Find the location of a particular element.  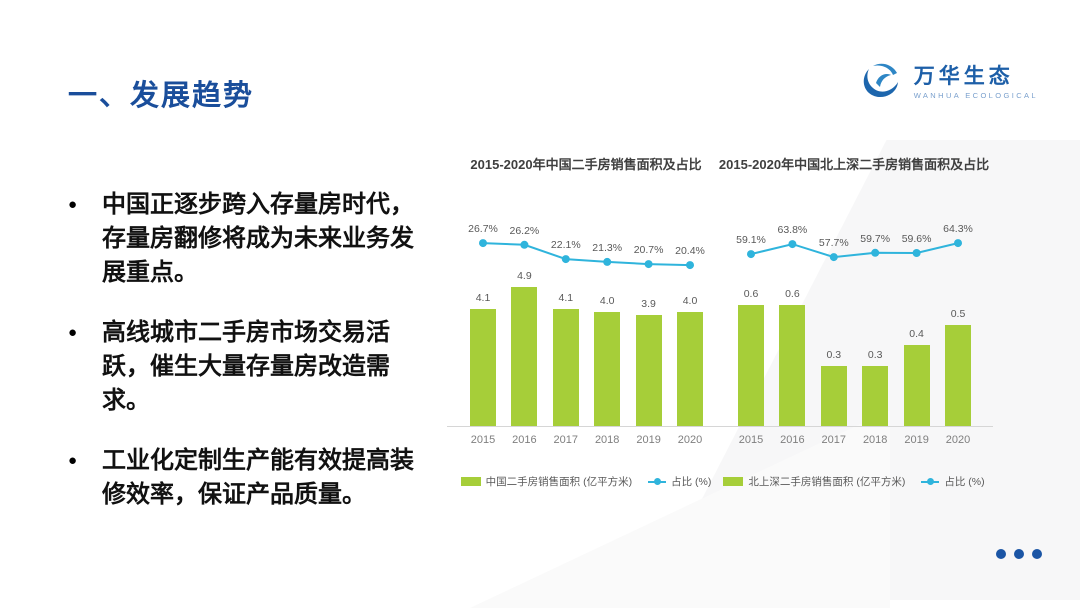

ratio-point-label: 59.7% is located at coordinates (875, 238).